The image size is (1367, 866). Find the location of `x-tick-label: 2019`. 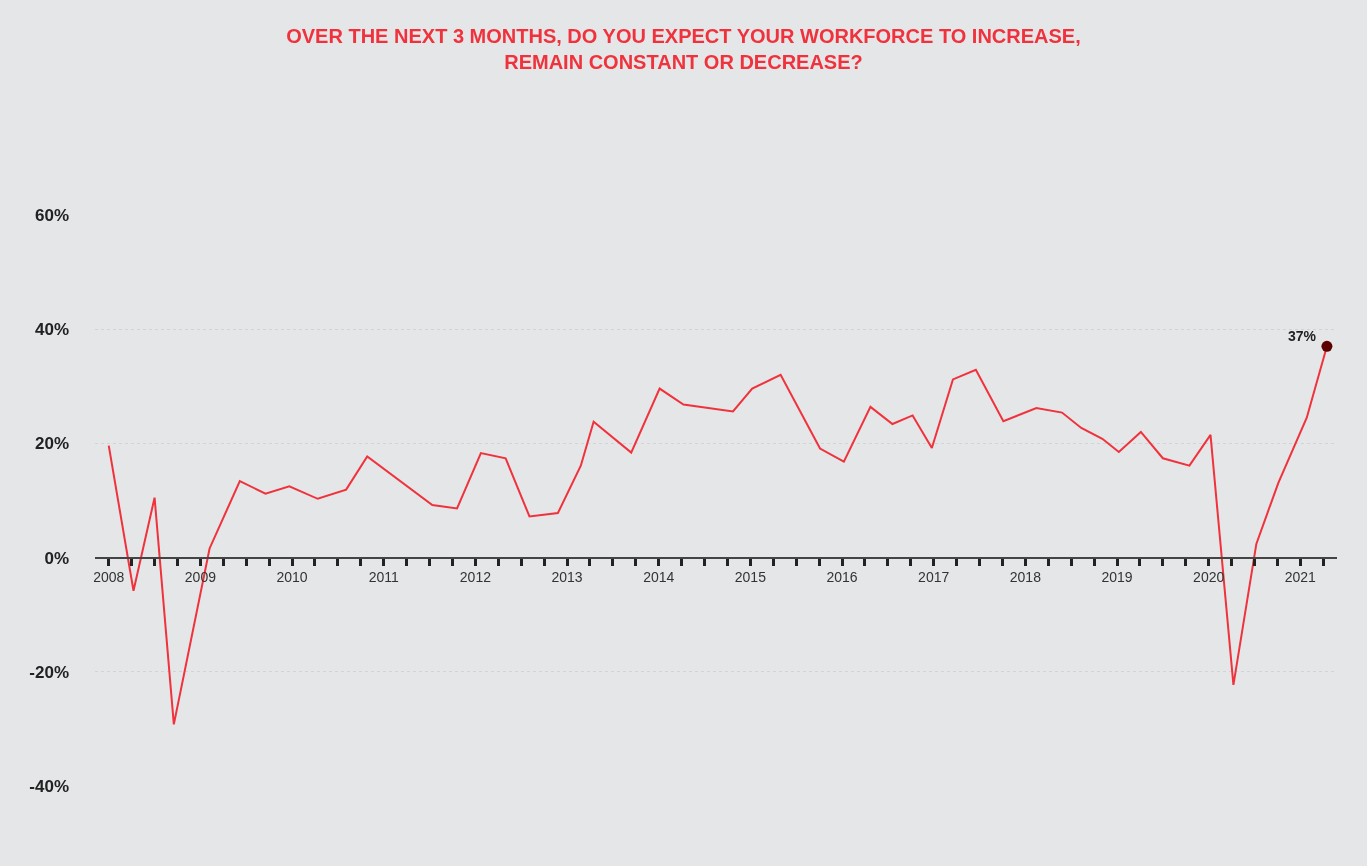

x-tick-label: 2019 is located at coordinates (1117, 577).